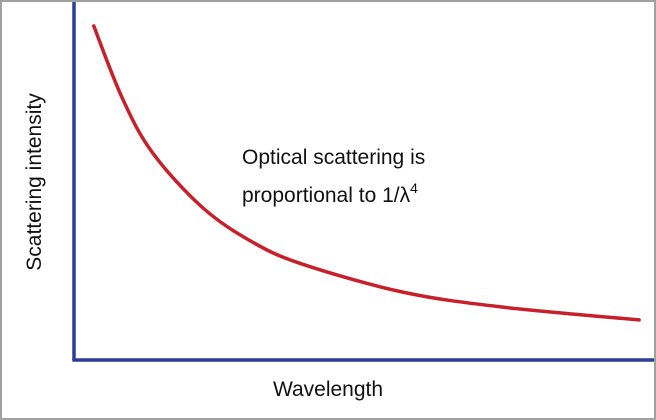 The image size is (656, 420). What do you see at coordinates (414, 188) in the screenshot?
I see `annotation-exponent: 4` at bounding box center [414, 188].